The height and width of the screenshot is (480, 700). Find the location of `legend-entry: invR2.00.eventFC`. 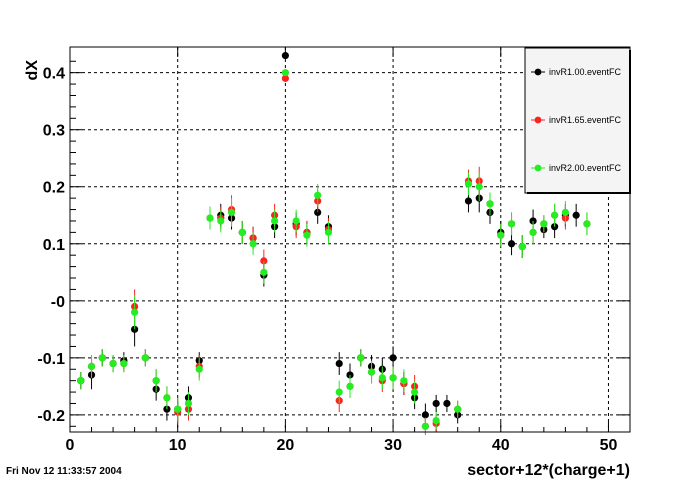

legend-entry: invR2.00.eventFC is located at coordinates (576, 168).